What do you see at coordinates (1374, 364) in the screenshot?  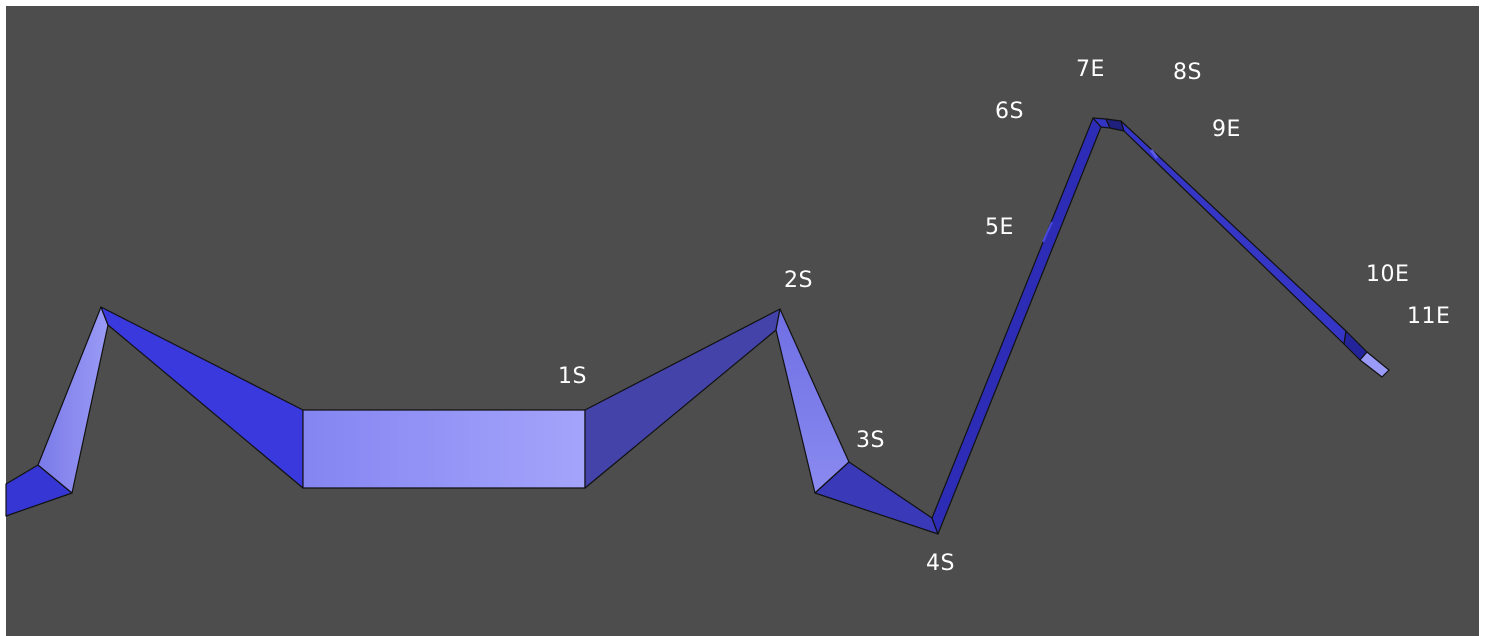 I see `ribbon-face-11e` at bounding box center [1374, 364].